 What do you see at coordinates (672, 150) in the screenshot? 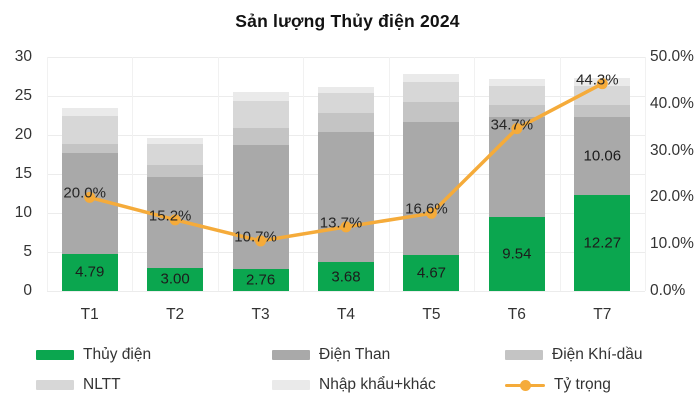
I see `right-axis-tick: 30.0%` at bounding box center [672, 150].